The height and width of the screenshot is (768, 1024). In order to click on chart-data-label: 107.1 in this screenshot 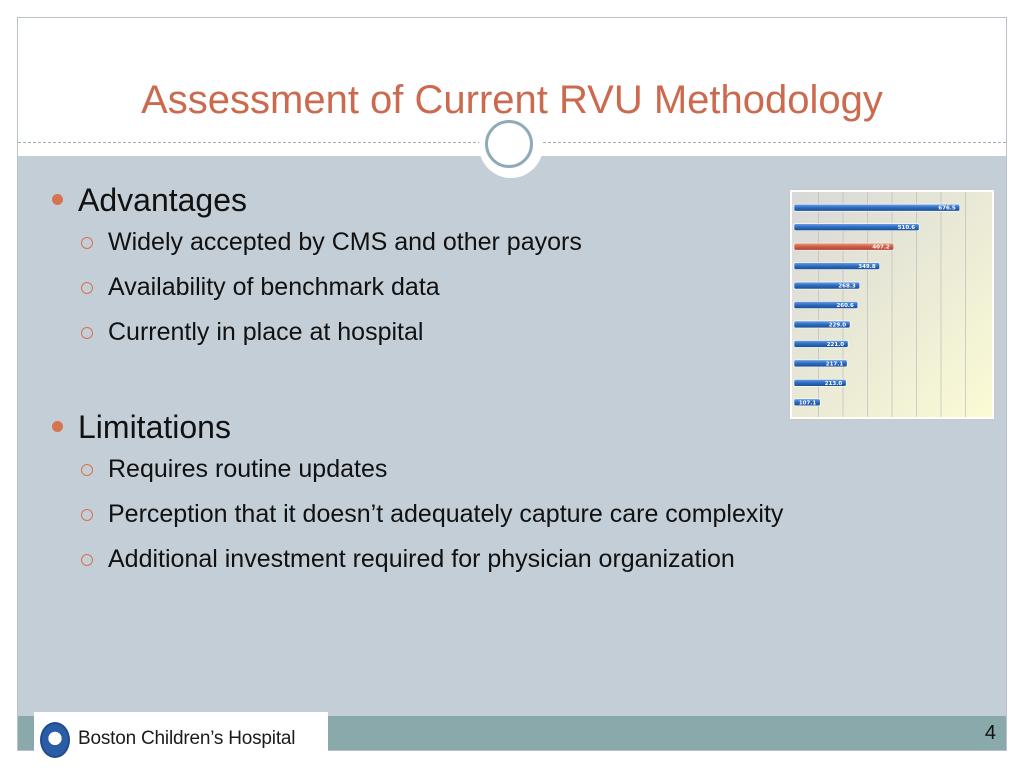, I will do `click(808, 403)`.